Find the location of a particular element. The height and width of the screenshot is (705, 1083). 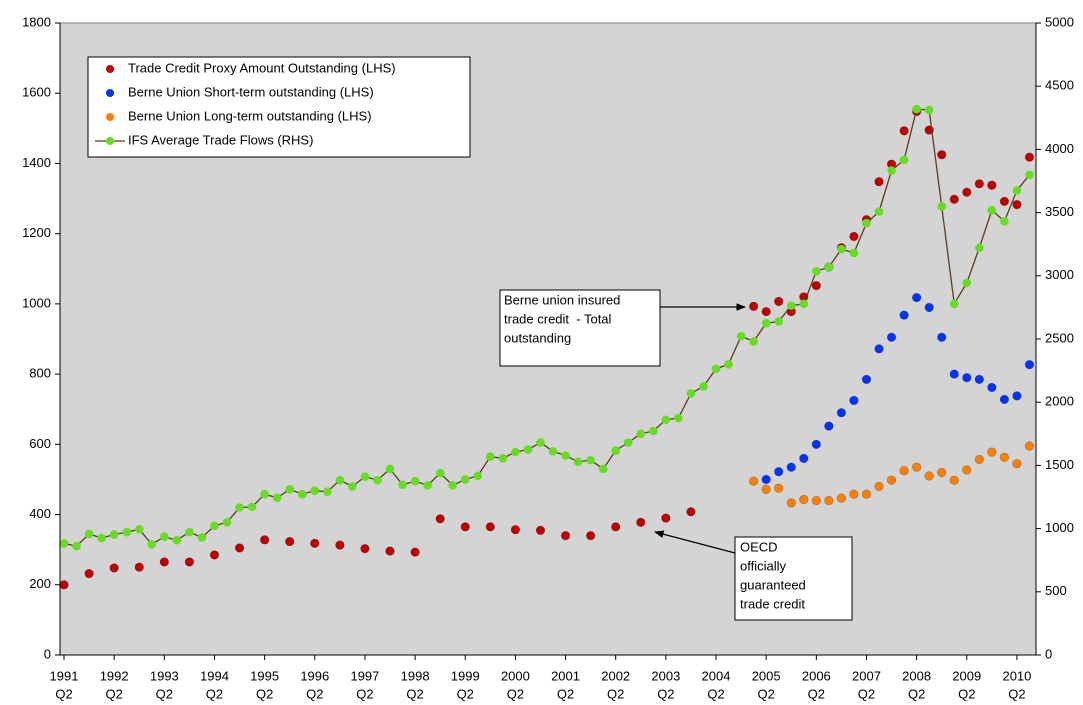

x-tick-label: 2009 is located at coordinates (966, 675).